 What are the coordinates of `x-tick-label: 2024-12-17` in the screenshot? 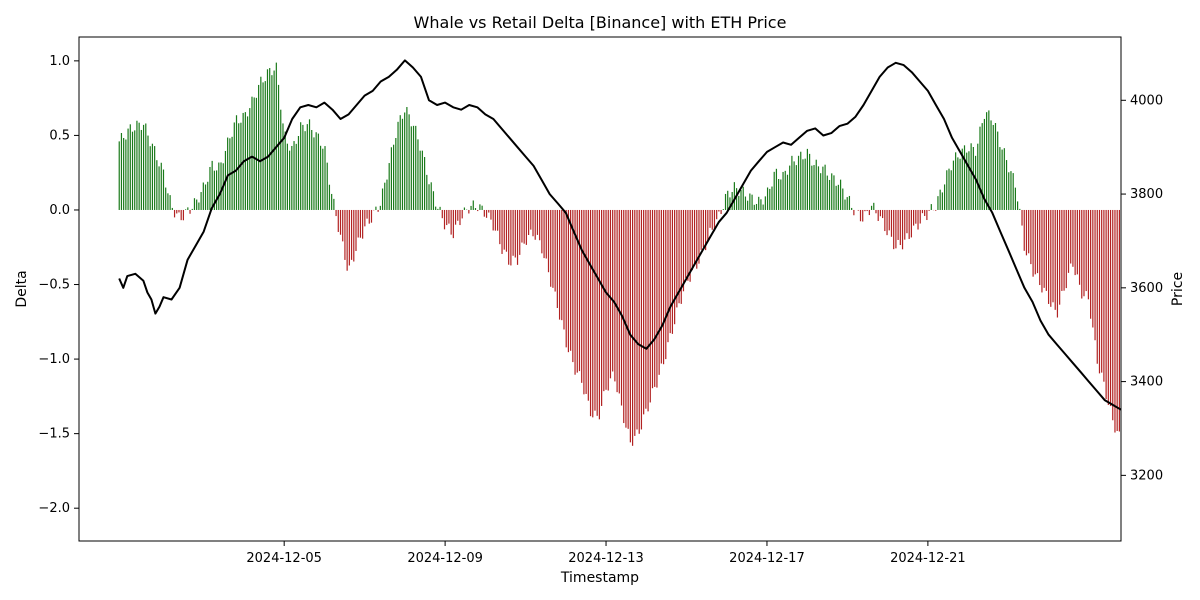 It's located at (767, 558).